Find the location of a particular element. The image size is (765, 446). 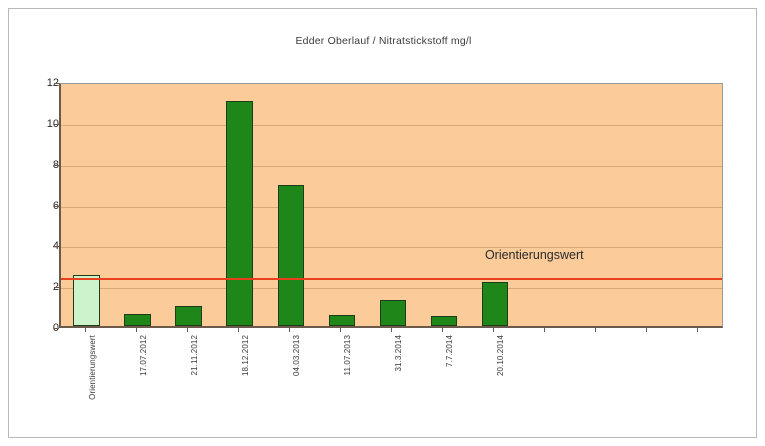

x-tick-label: 18.12.2012 is located at coordinates (245, 356).